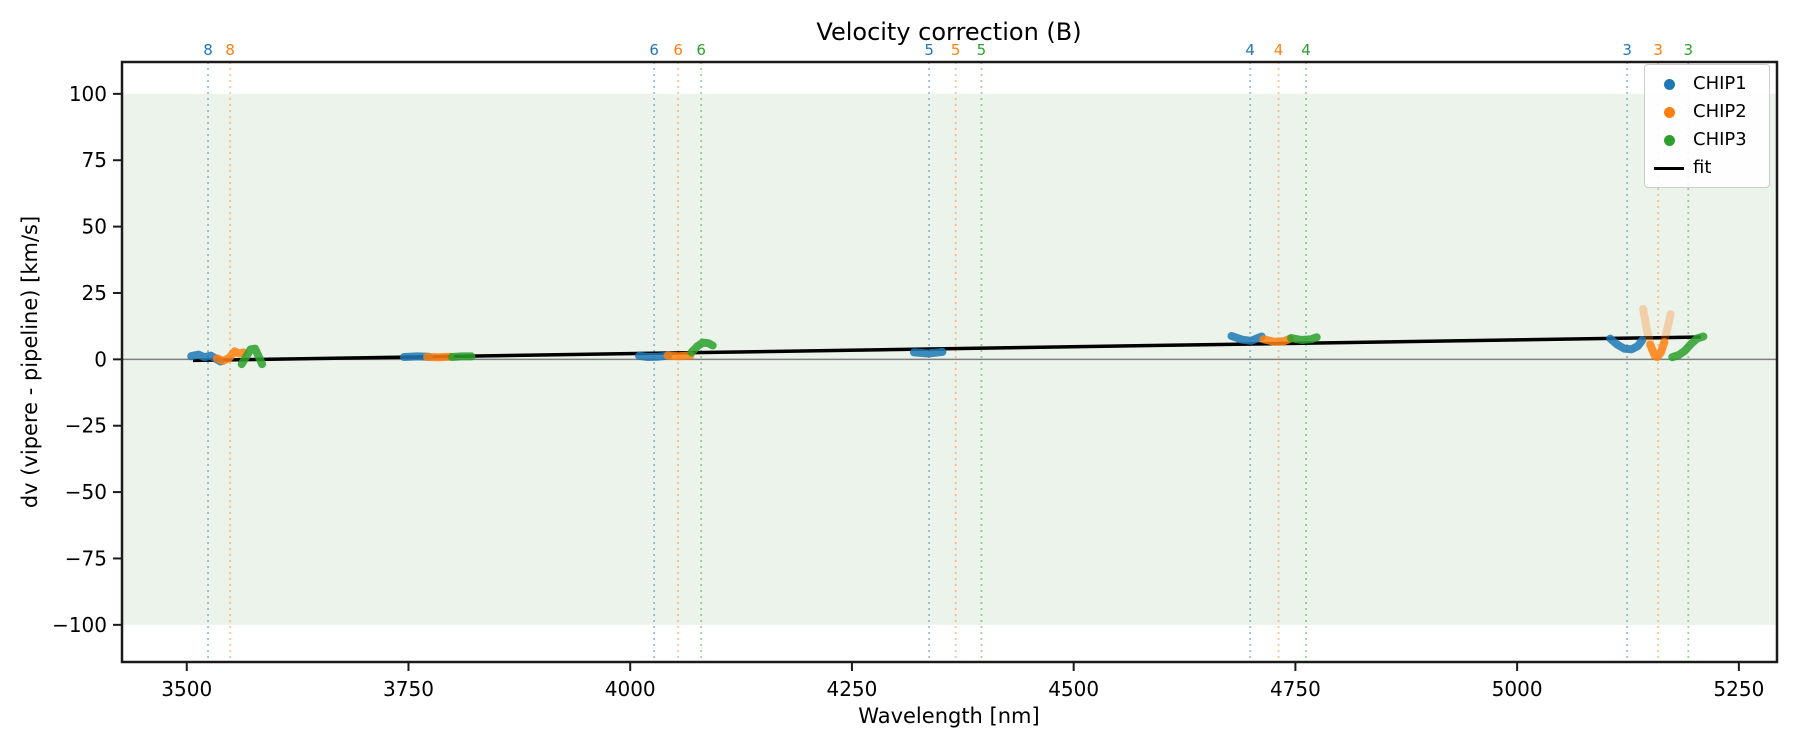 This screenshot has height=750, width=1800. I want to click on x-tick-label: 3500, so click(186, 689).